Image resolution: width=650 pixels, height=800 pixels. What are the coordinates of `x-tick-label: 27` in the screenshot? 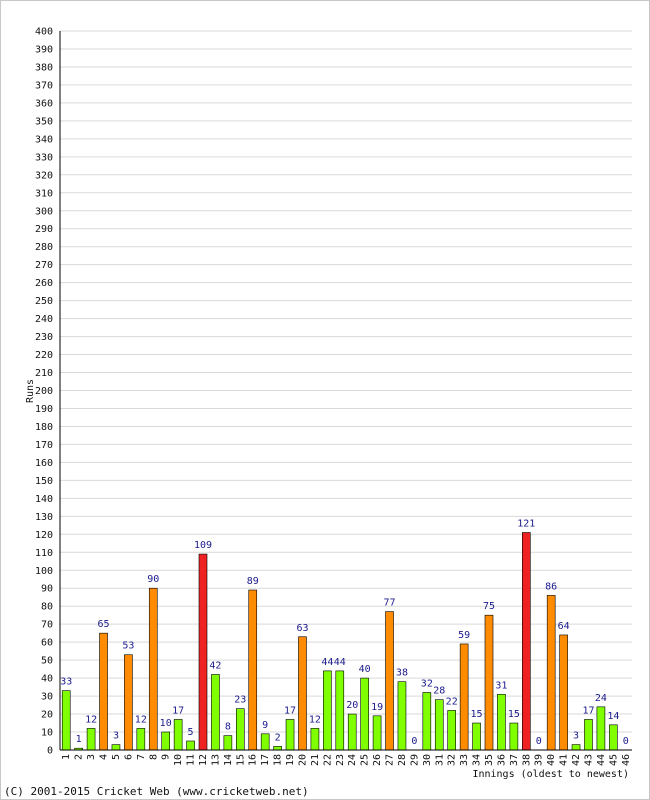 It's located at (390, 760).